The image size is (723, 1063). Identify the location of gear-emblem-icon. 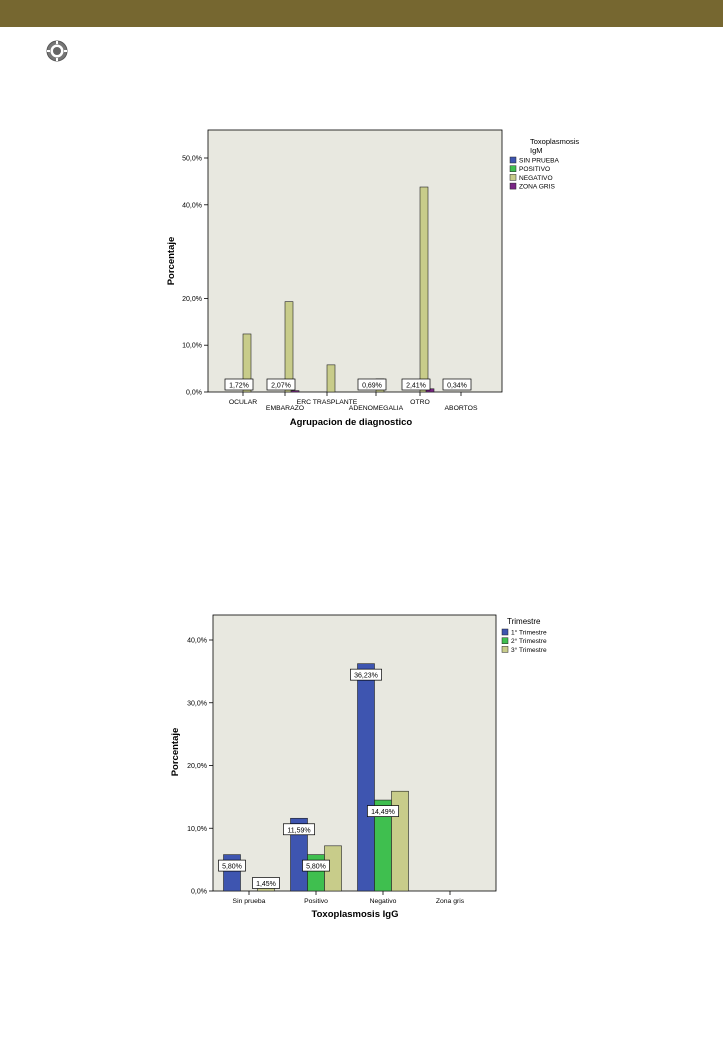
(57, 51).